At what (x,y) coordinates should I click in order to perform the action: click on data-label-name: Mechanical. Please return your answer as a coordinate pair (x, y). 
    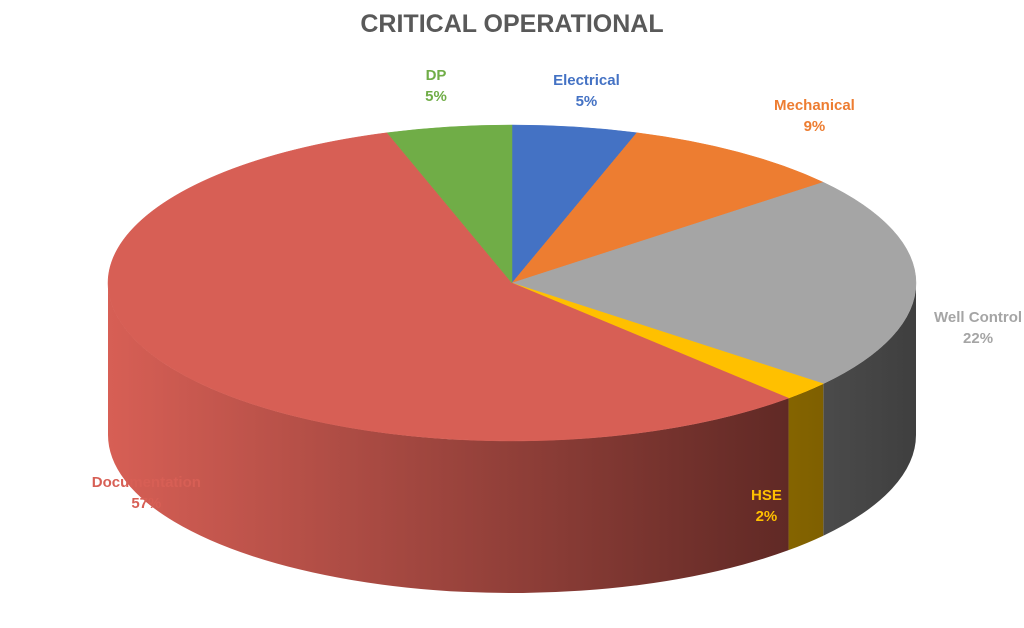
    Looking at the image, I should click on (814, 106).